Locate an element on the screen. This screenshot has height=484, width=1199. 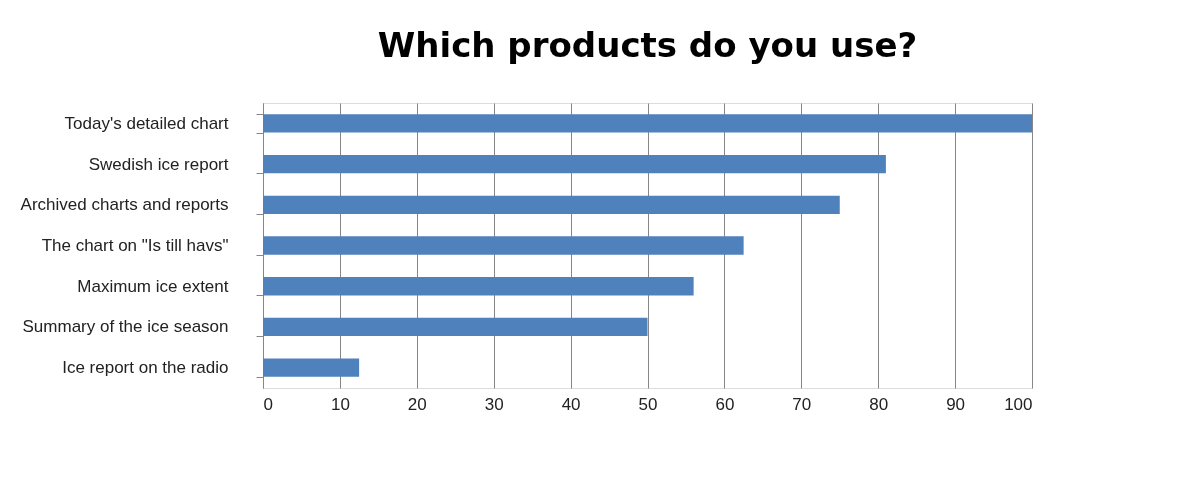
x-tick-label: 50 is located at coordinates (648, 404).